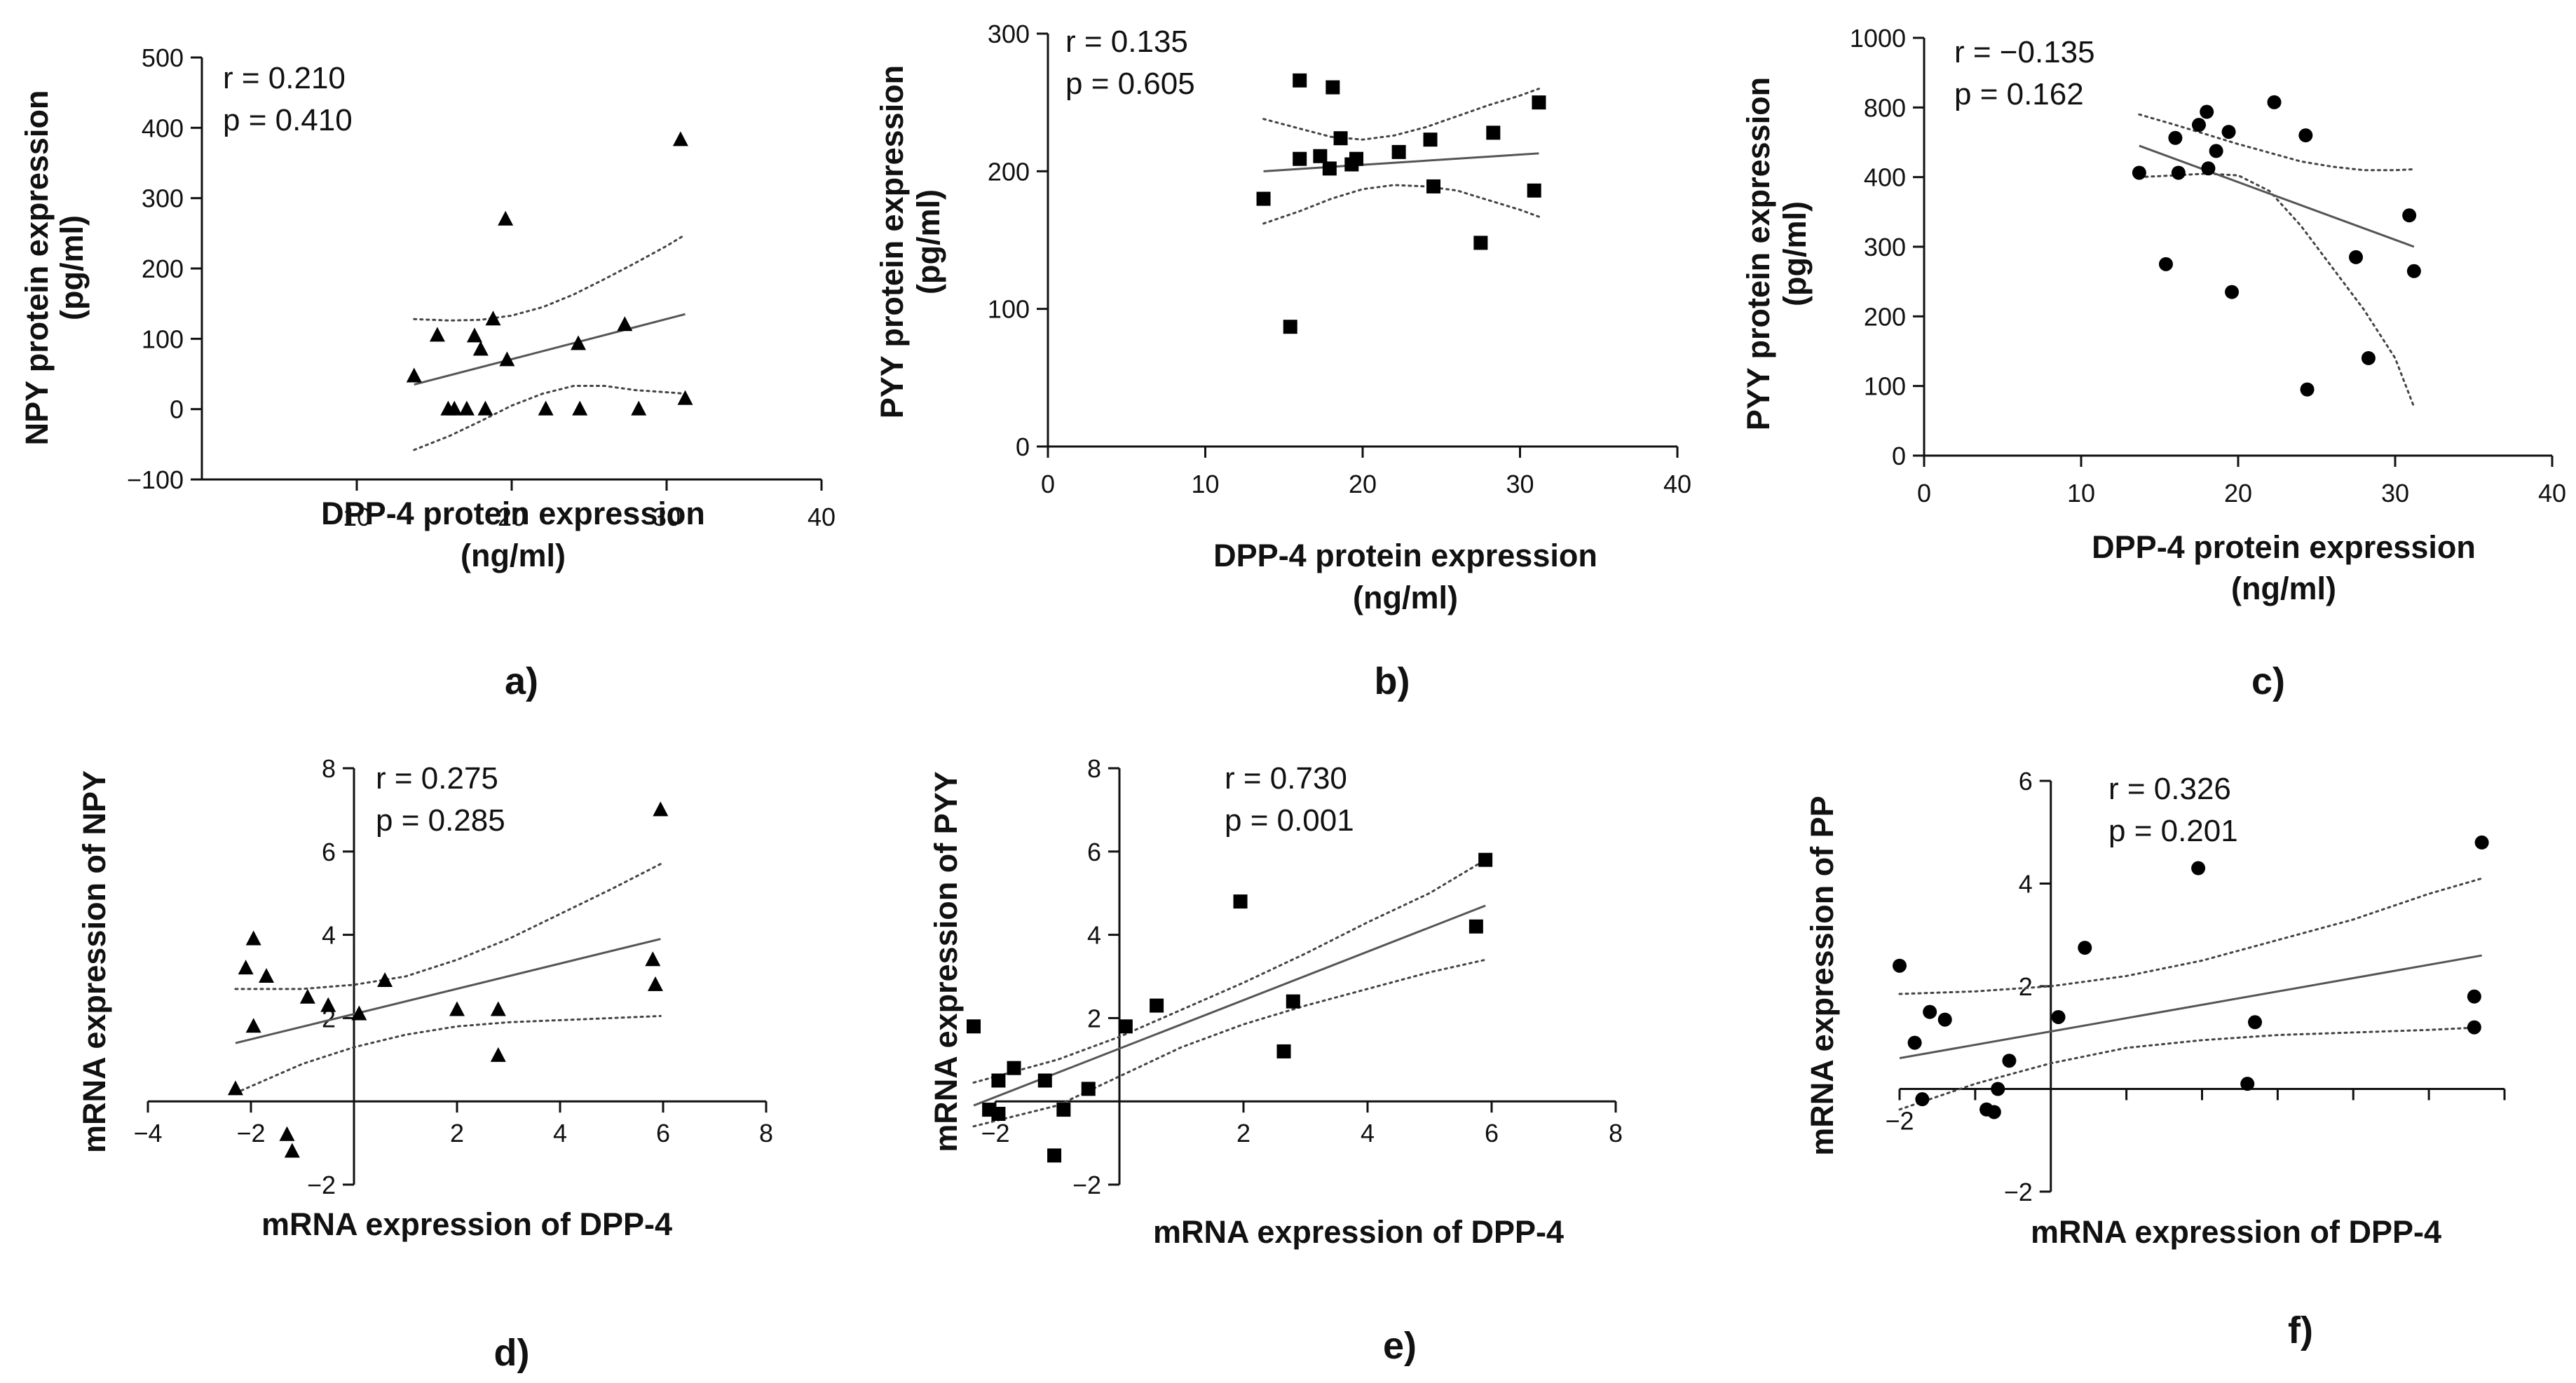 This screenshot has height=1383, width=2576. Describe the element at coordinates (1023, 446) in the screenshot. I see `panel-b-ytick-label: 0` at that location.